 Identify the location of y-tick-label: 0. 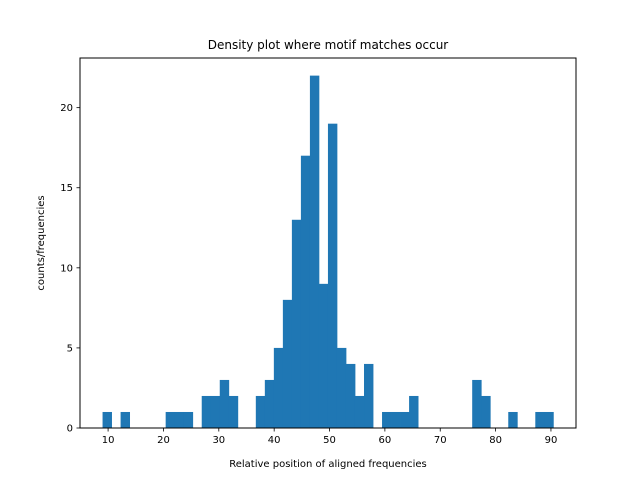
(70, 429).